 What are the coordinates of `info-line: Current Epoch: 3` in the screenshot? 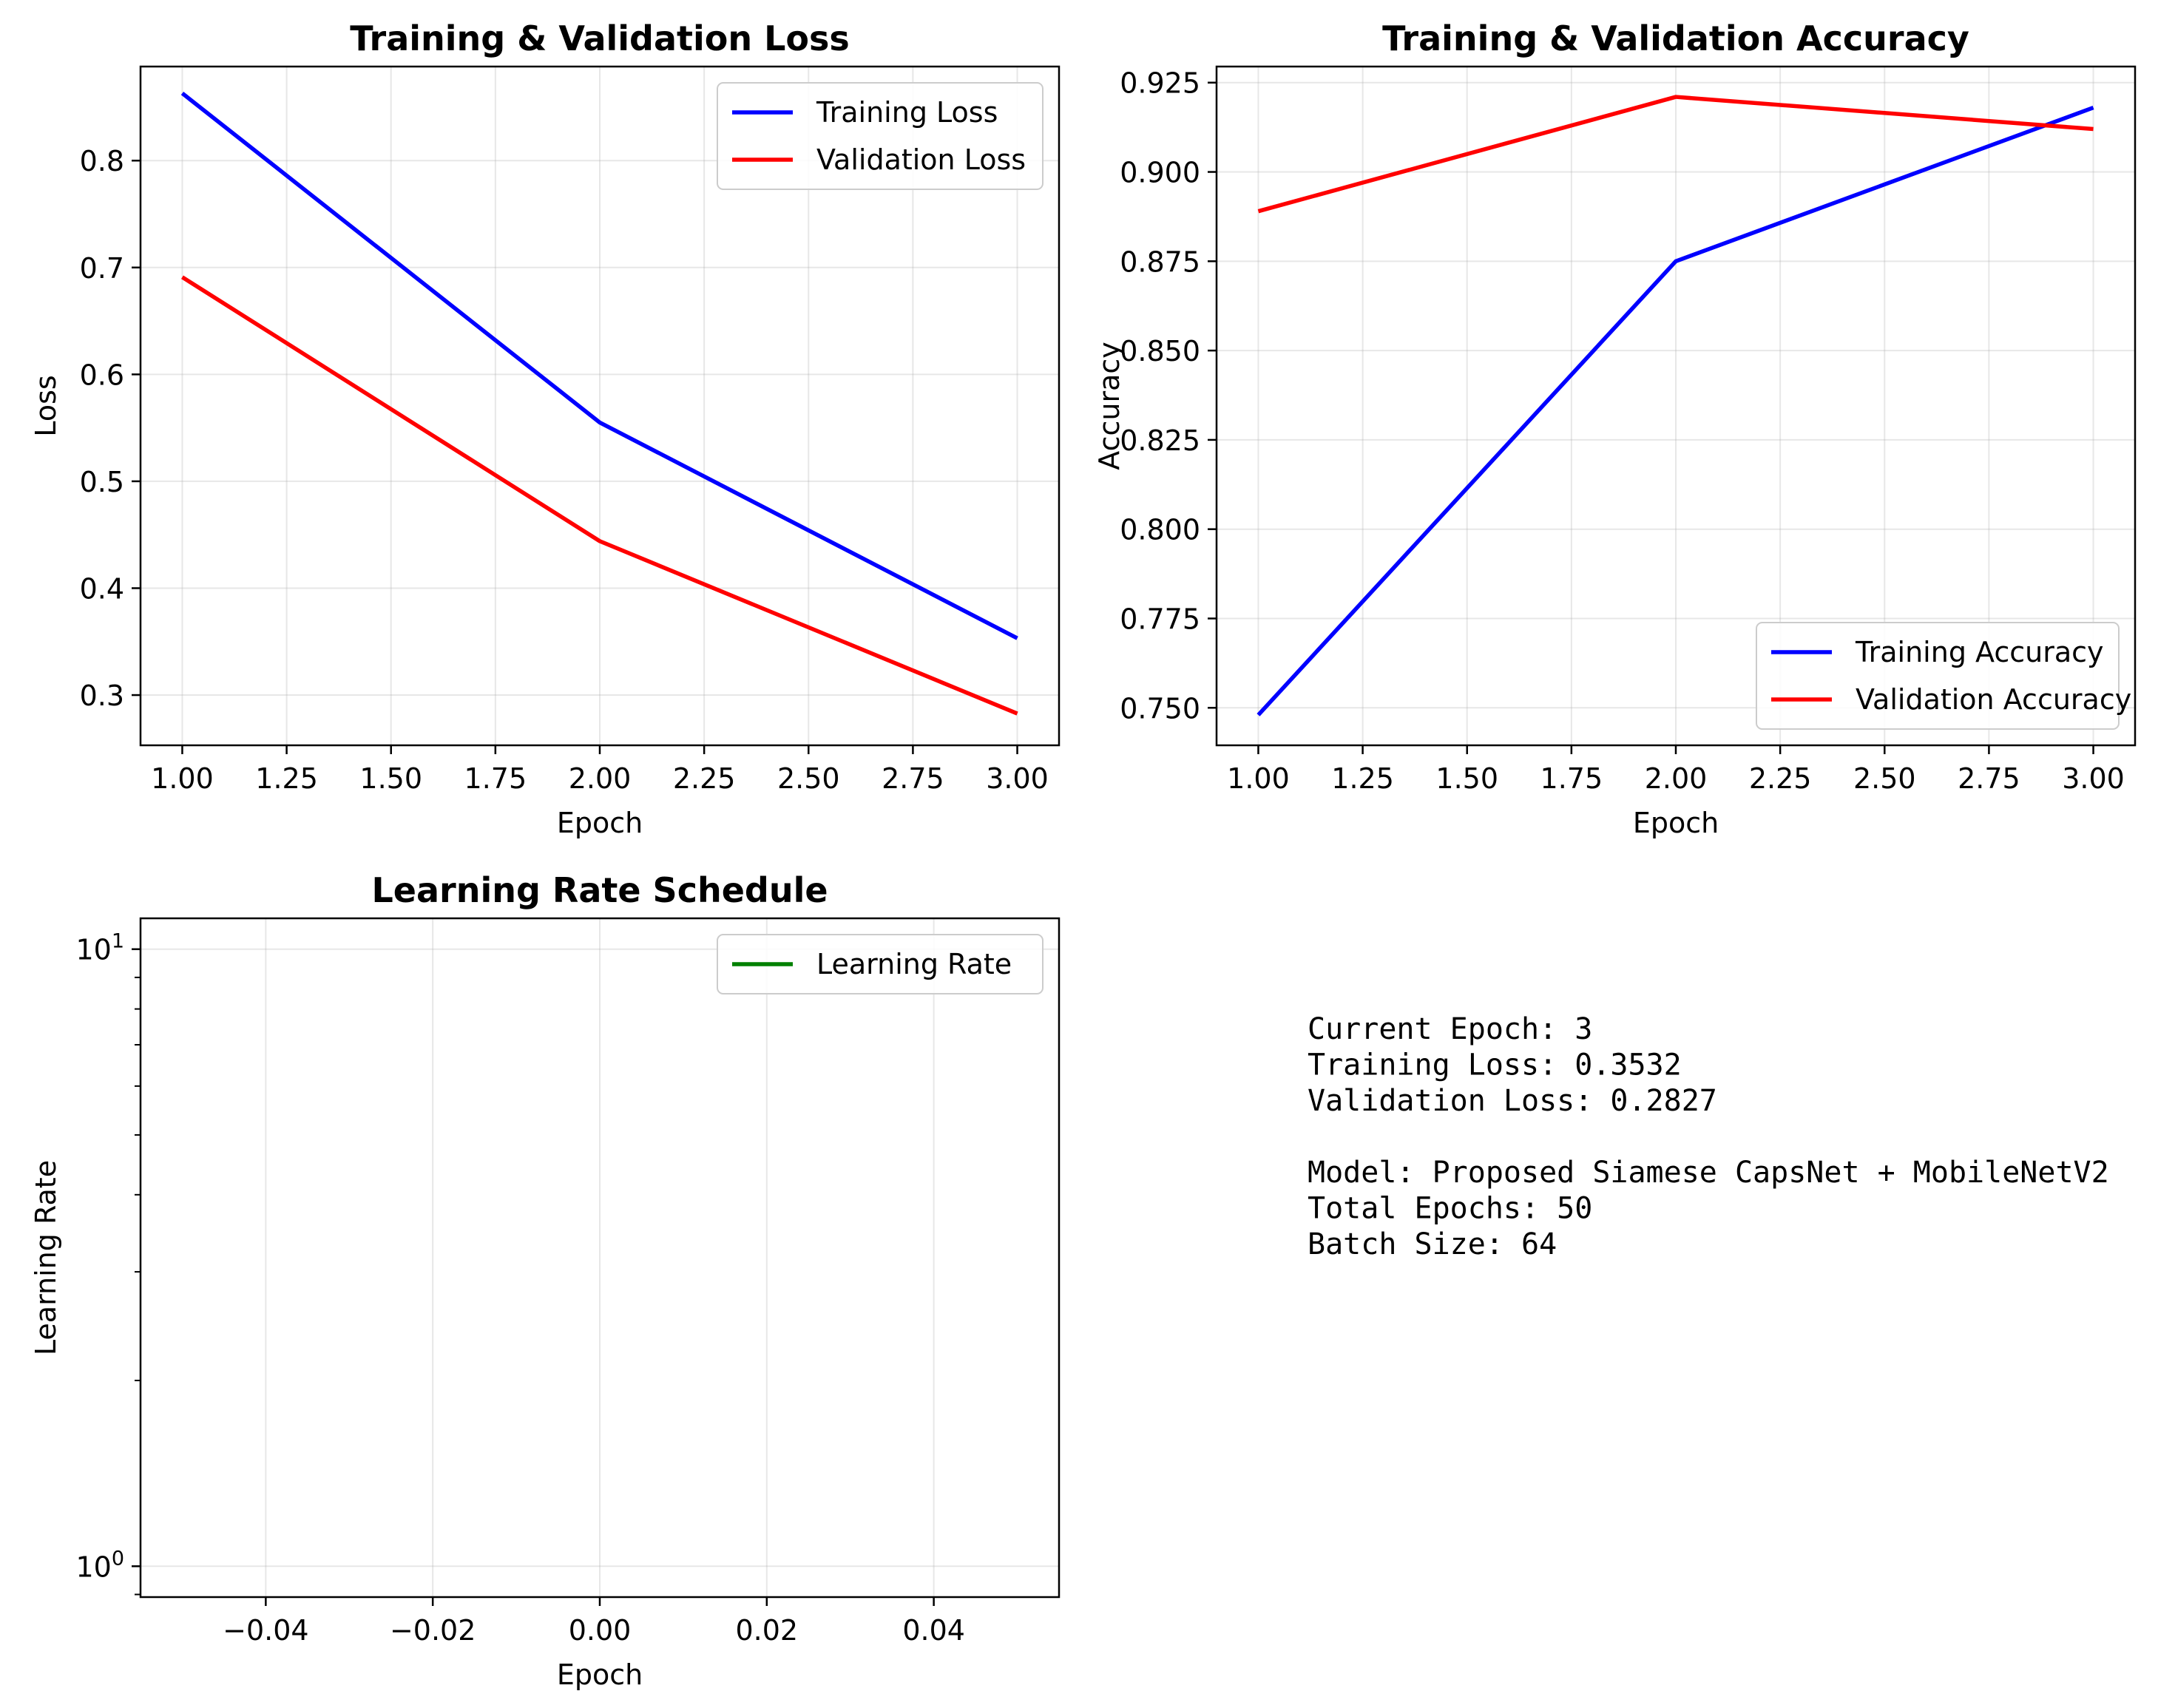 It's located at (1450, 1029).